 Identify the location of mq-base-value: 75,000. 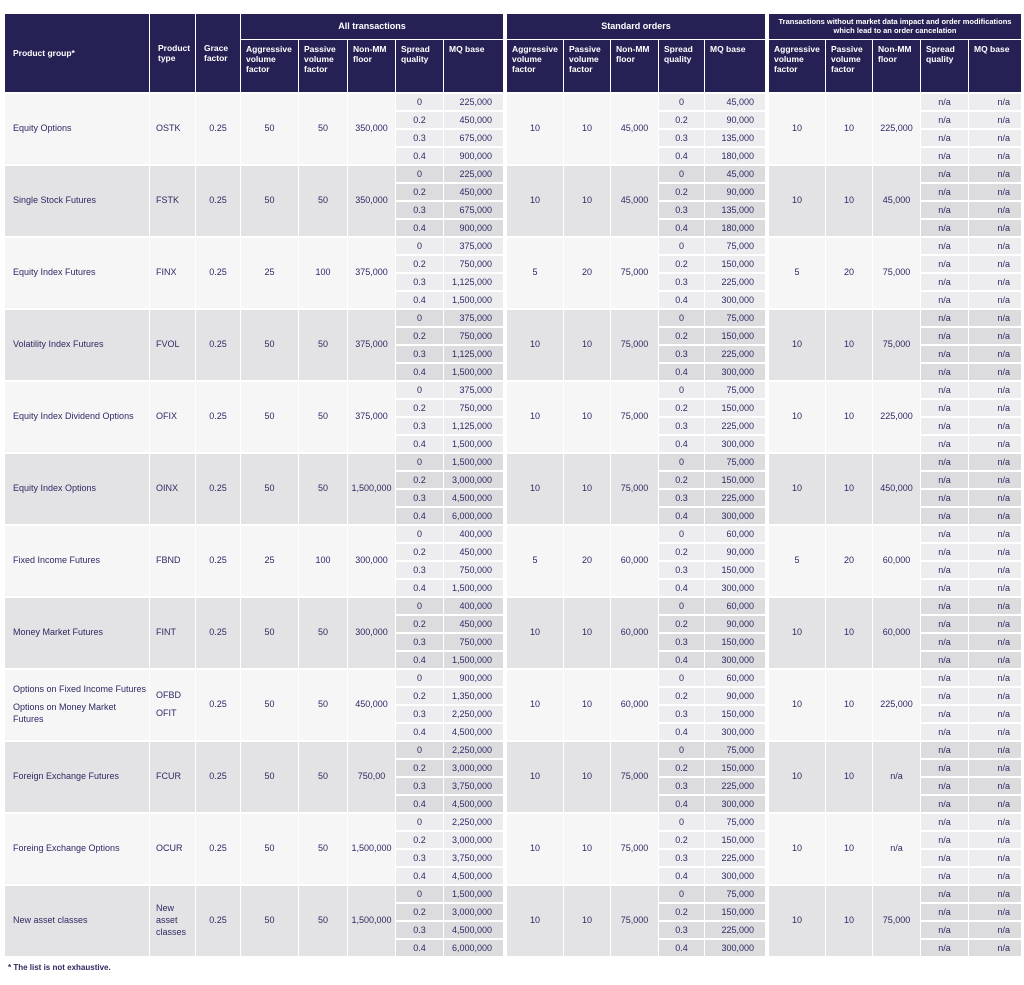
(735, 246).